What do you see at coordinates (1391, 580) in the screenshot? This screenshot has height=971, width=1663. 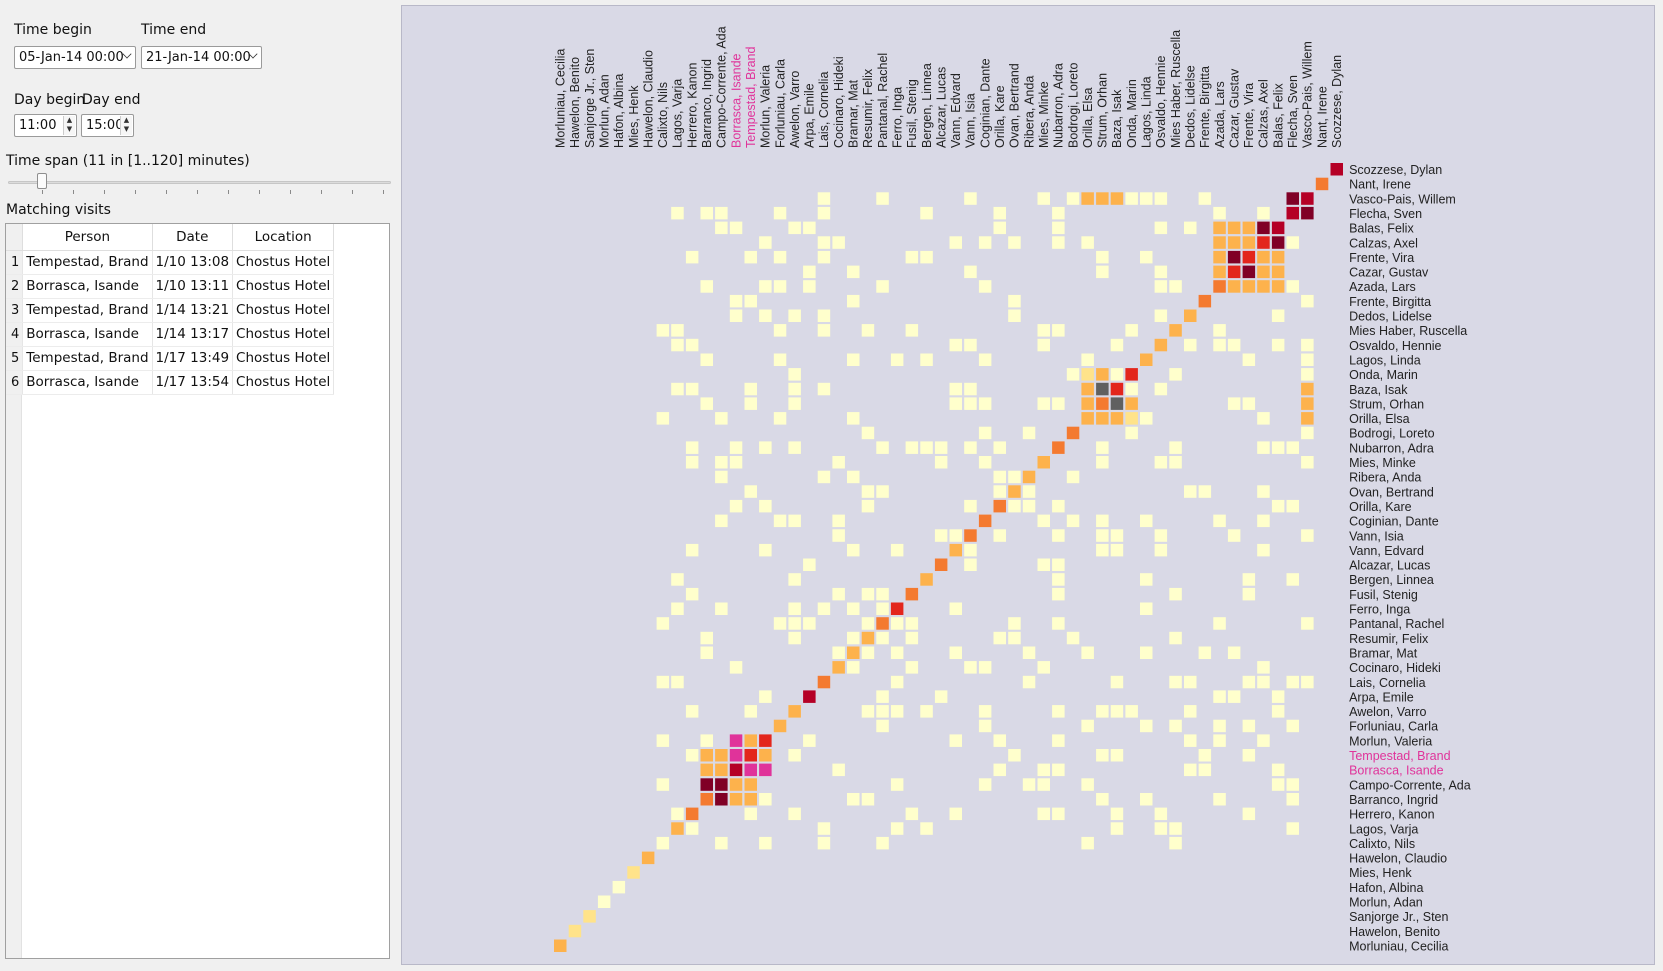 I see `row-label: Bergen, Linnea` at bounding box center [1391, 580].